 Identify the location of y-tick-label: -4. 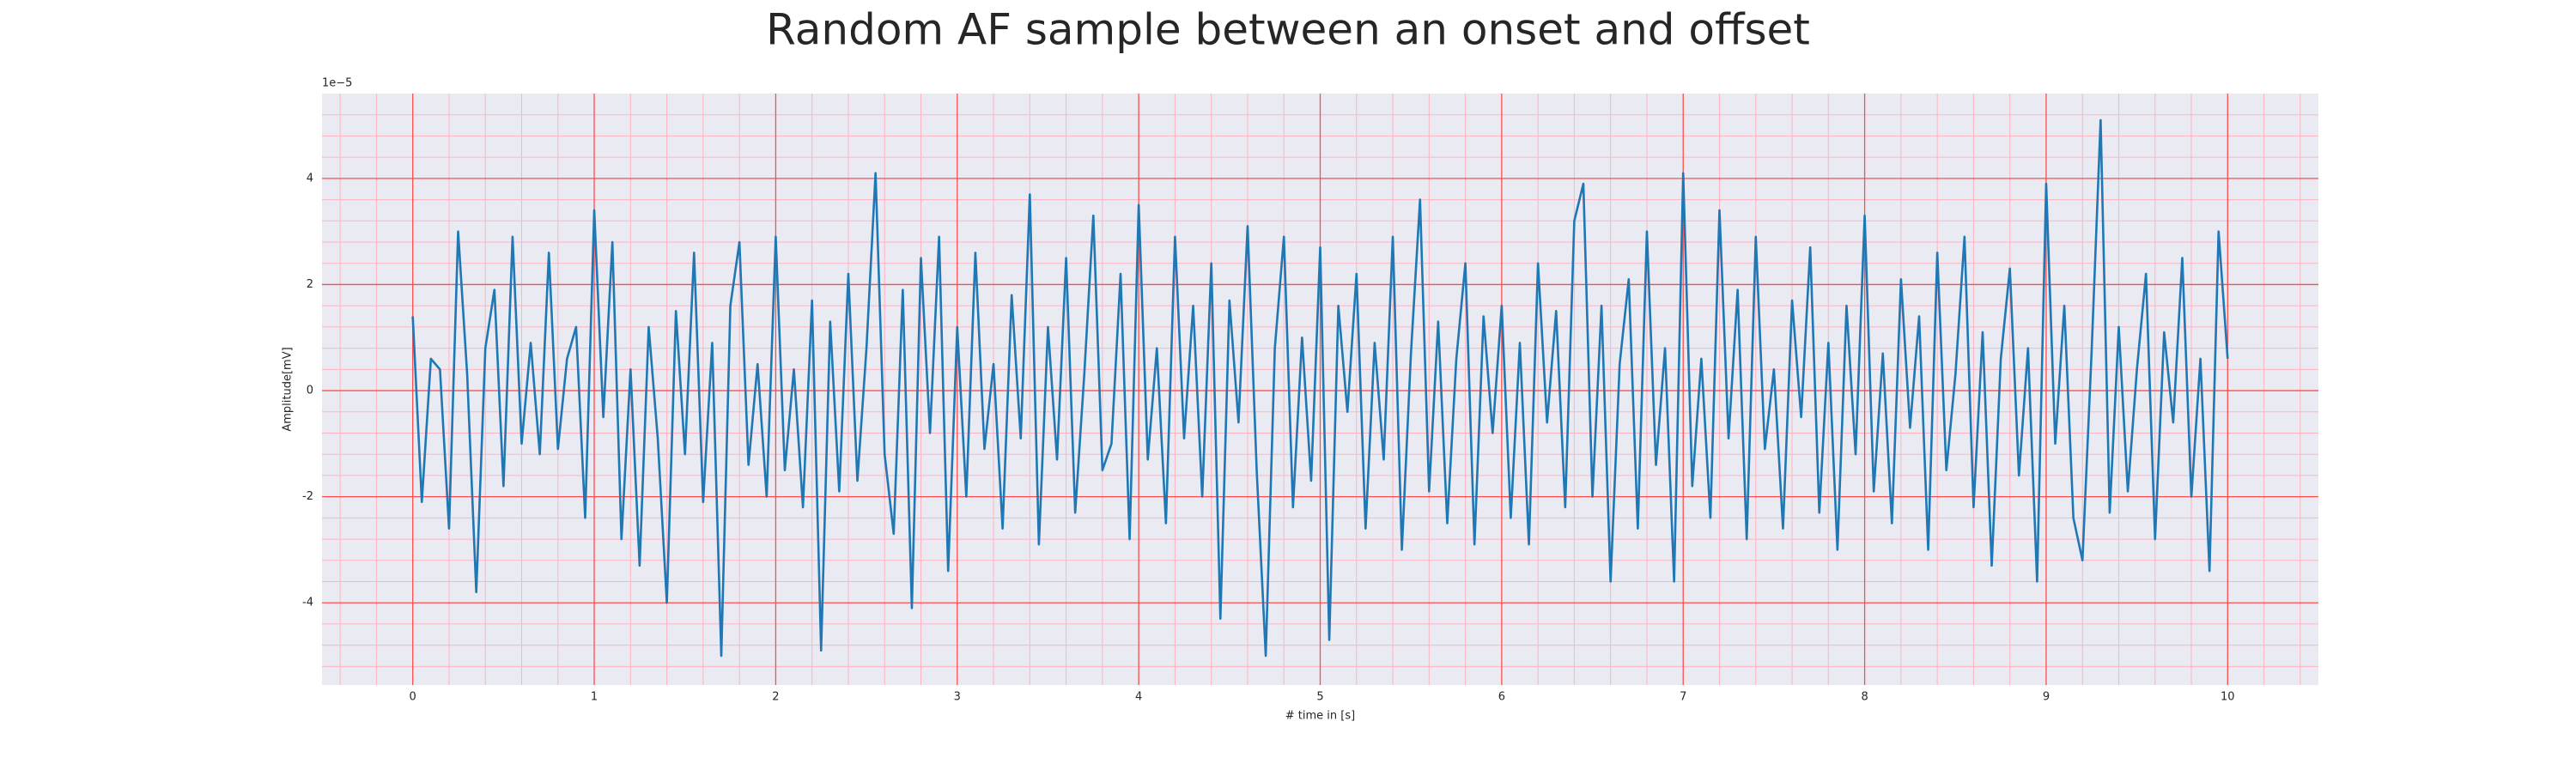
(307, 603).